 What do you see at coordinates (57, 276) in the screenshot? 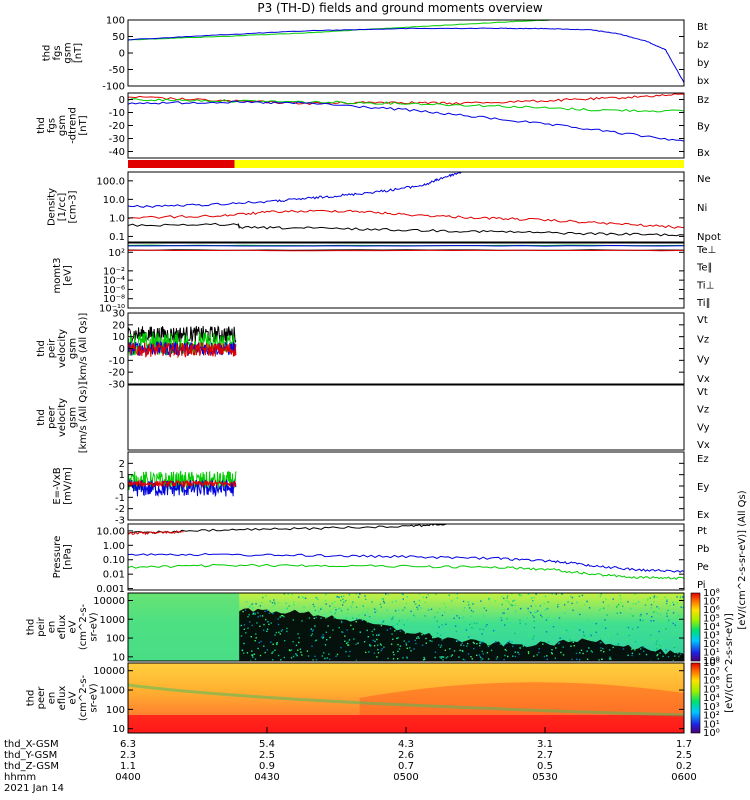
I see `y-axis-label-line: momt3` at bounding box center [57, 276].